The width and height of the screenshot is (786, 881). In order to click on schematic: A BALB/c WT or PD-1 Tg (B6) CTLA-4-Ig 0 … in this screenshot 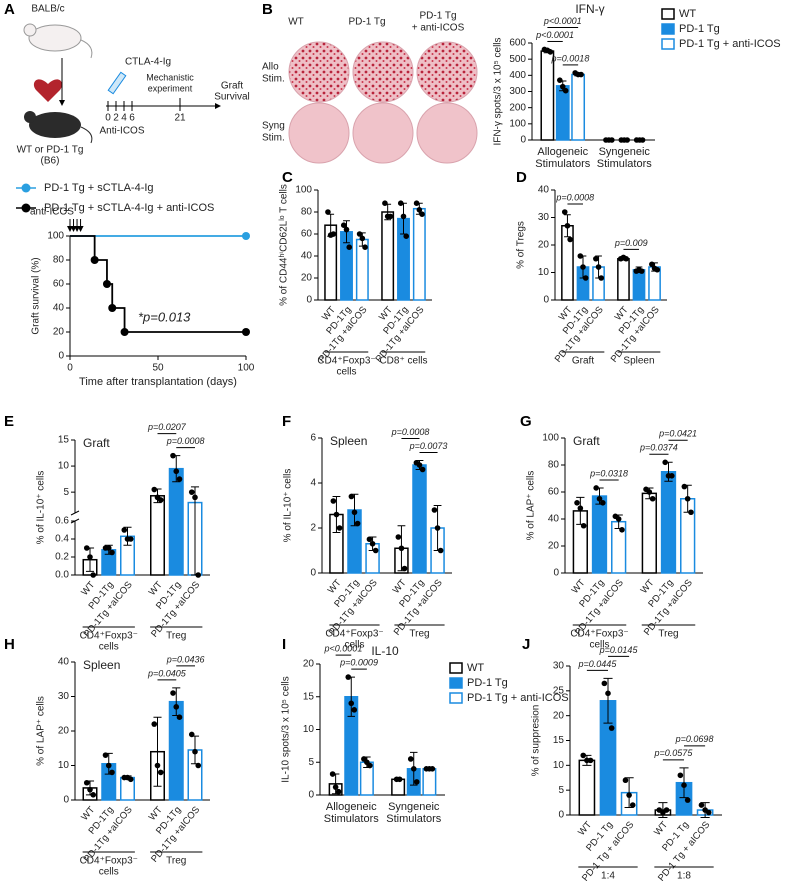, I will do `click(127, 84)`.